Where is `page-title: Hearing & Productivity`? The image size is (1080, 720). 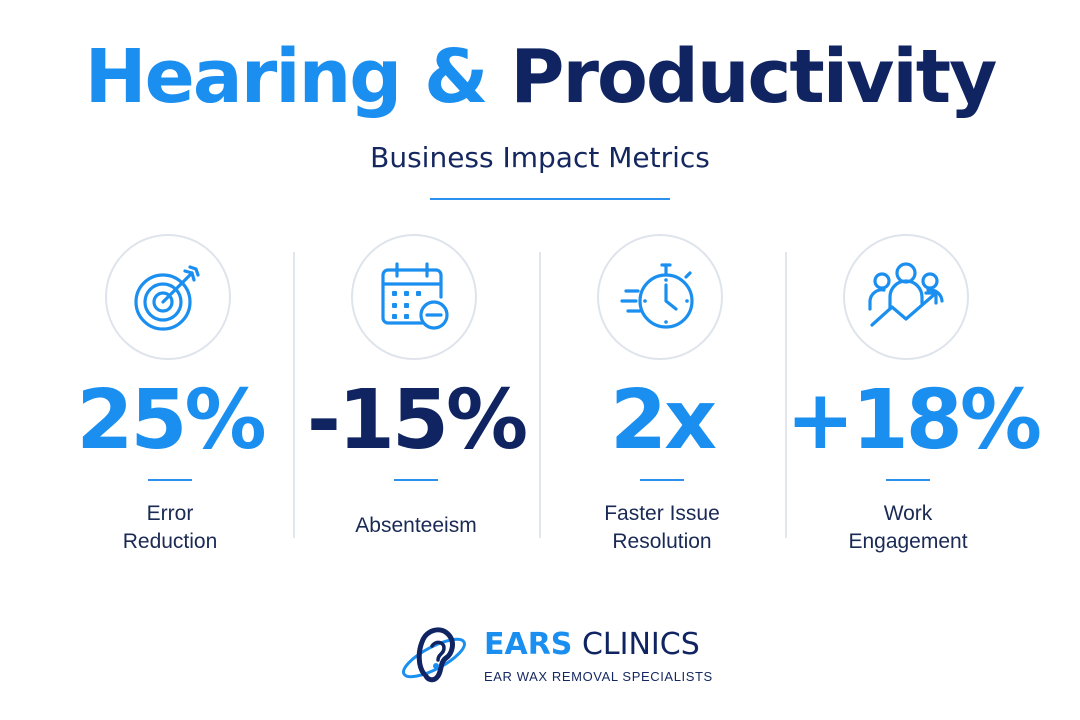
page-title: Hearing & Productivity is located at coordinates (540, 77).